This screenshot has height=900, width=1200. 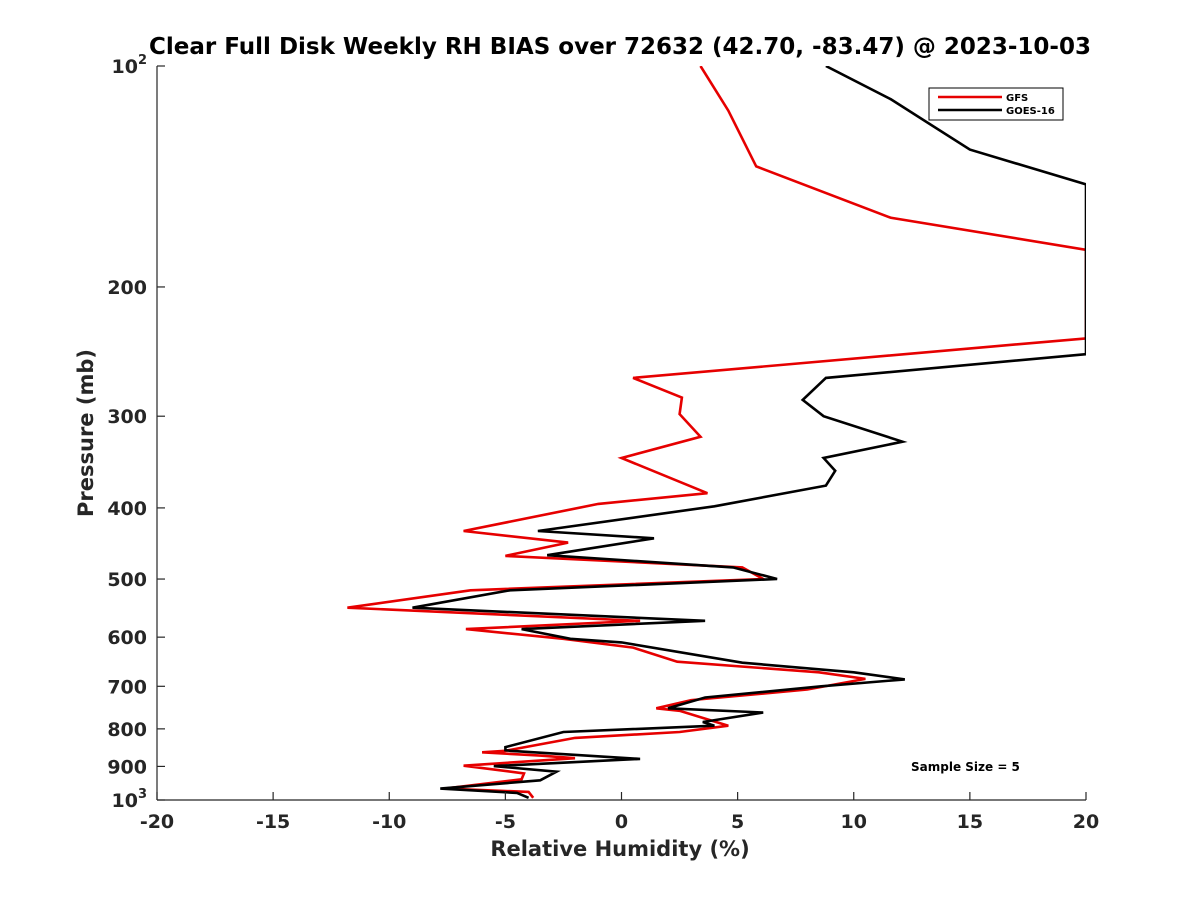 I want to click on x-tick-label: 10, so click(x=854, y=822).